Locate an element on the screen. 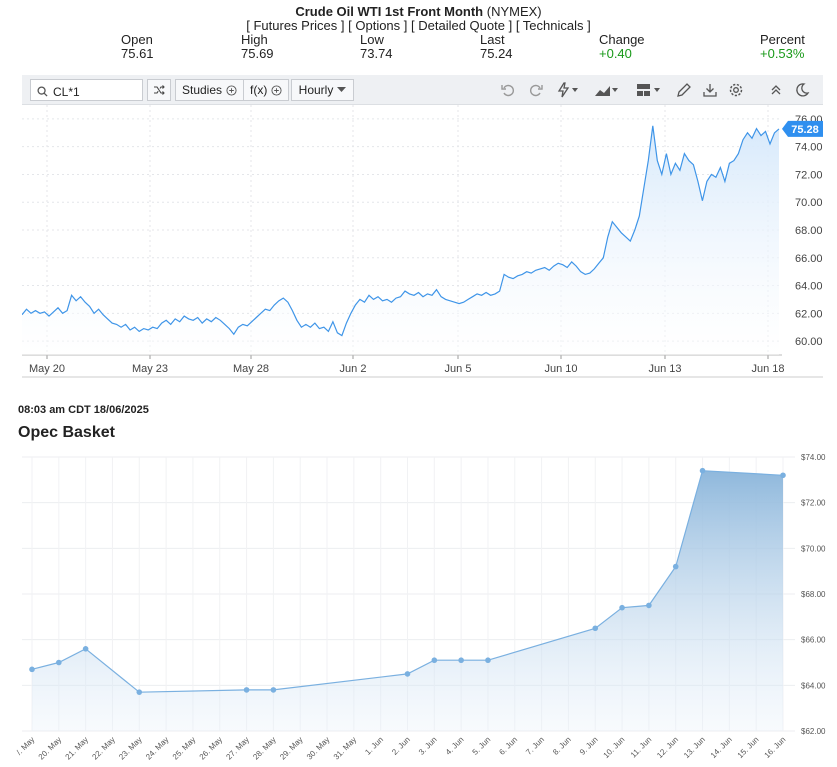  x-tick-label: 26. May is located at coordinates (211, 748).